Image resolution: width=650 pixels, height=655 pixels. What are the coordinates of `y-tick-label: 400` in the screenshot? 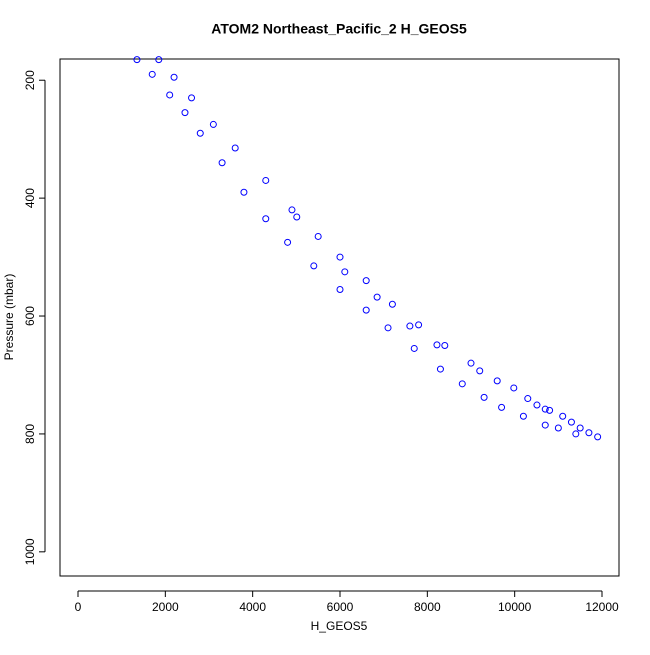 It's located at (30, 198).